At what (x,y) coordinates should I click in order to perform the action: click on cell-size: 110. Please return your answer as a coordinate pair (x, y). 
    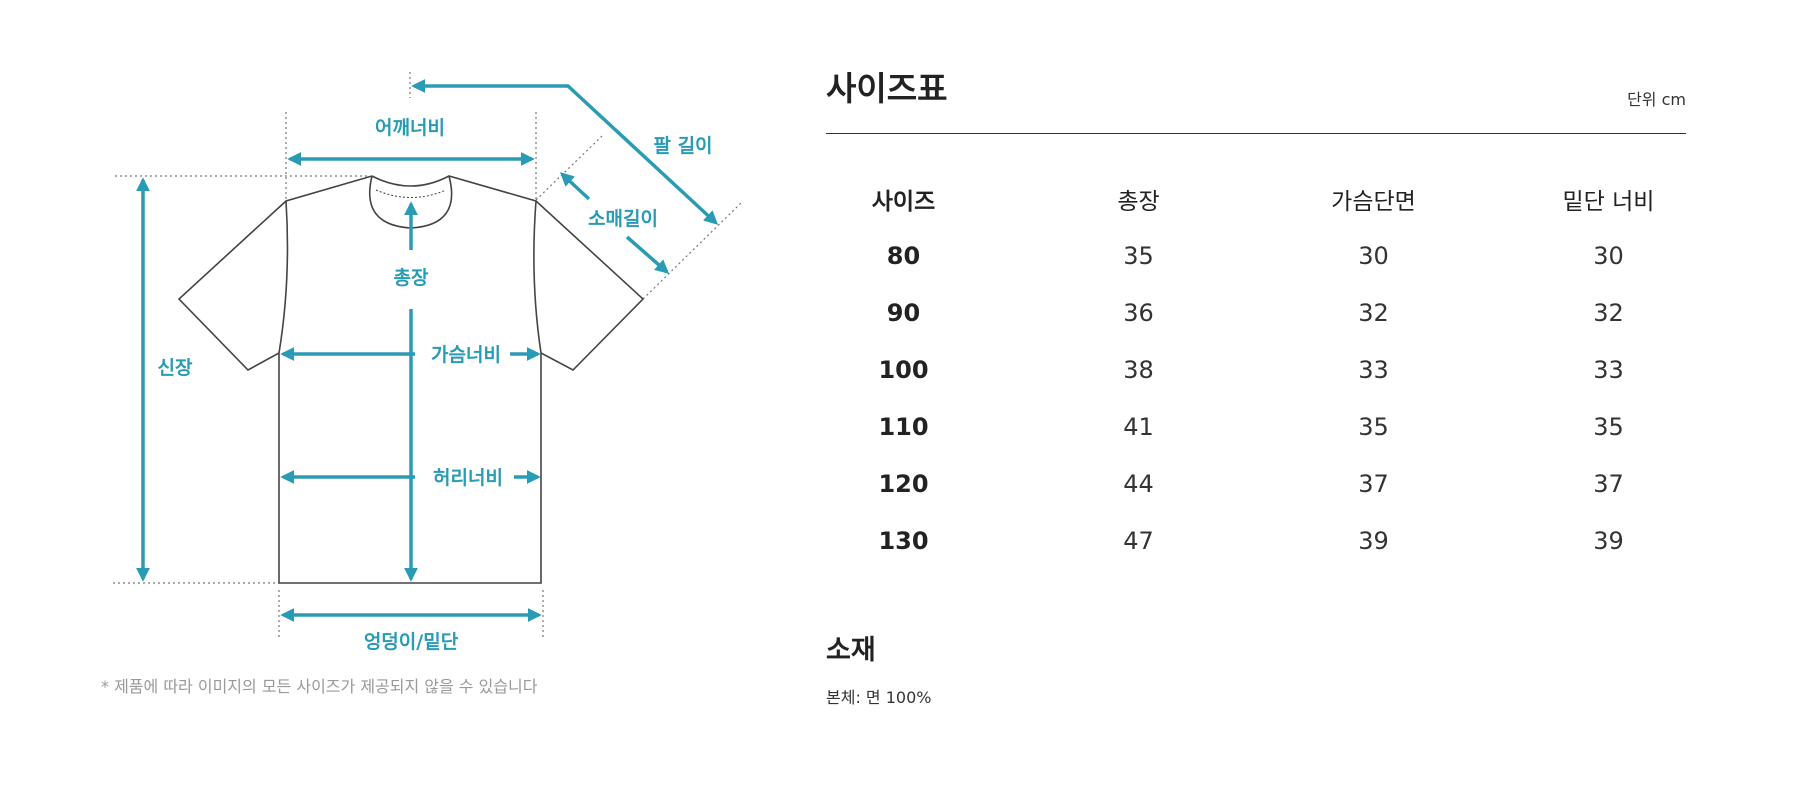
    Looking at the image, I should click on (903, 426).